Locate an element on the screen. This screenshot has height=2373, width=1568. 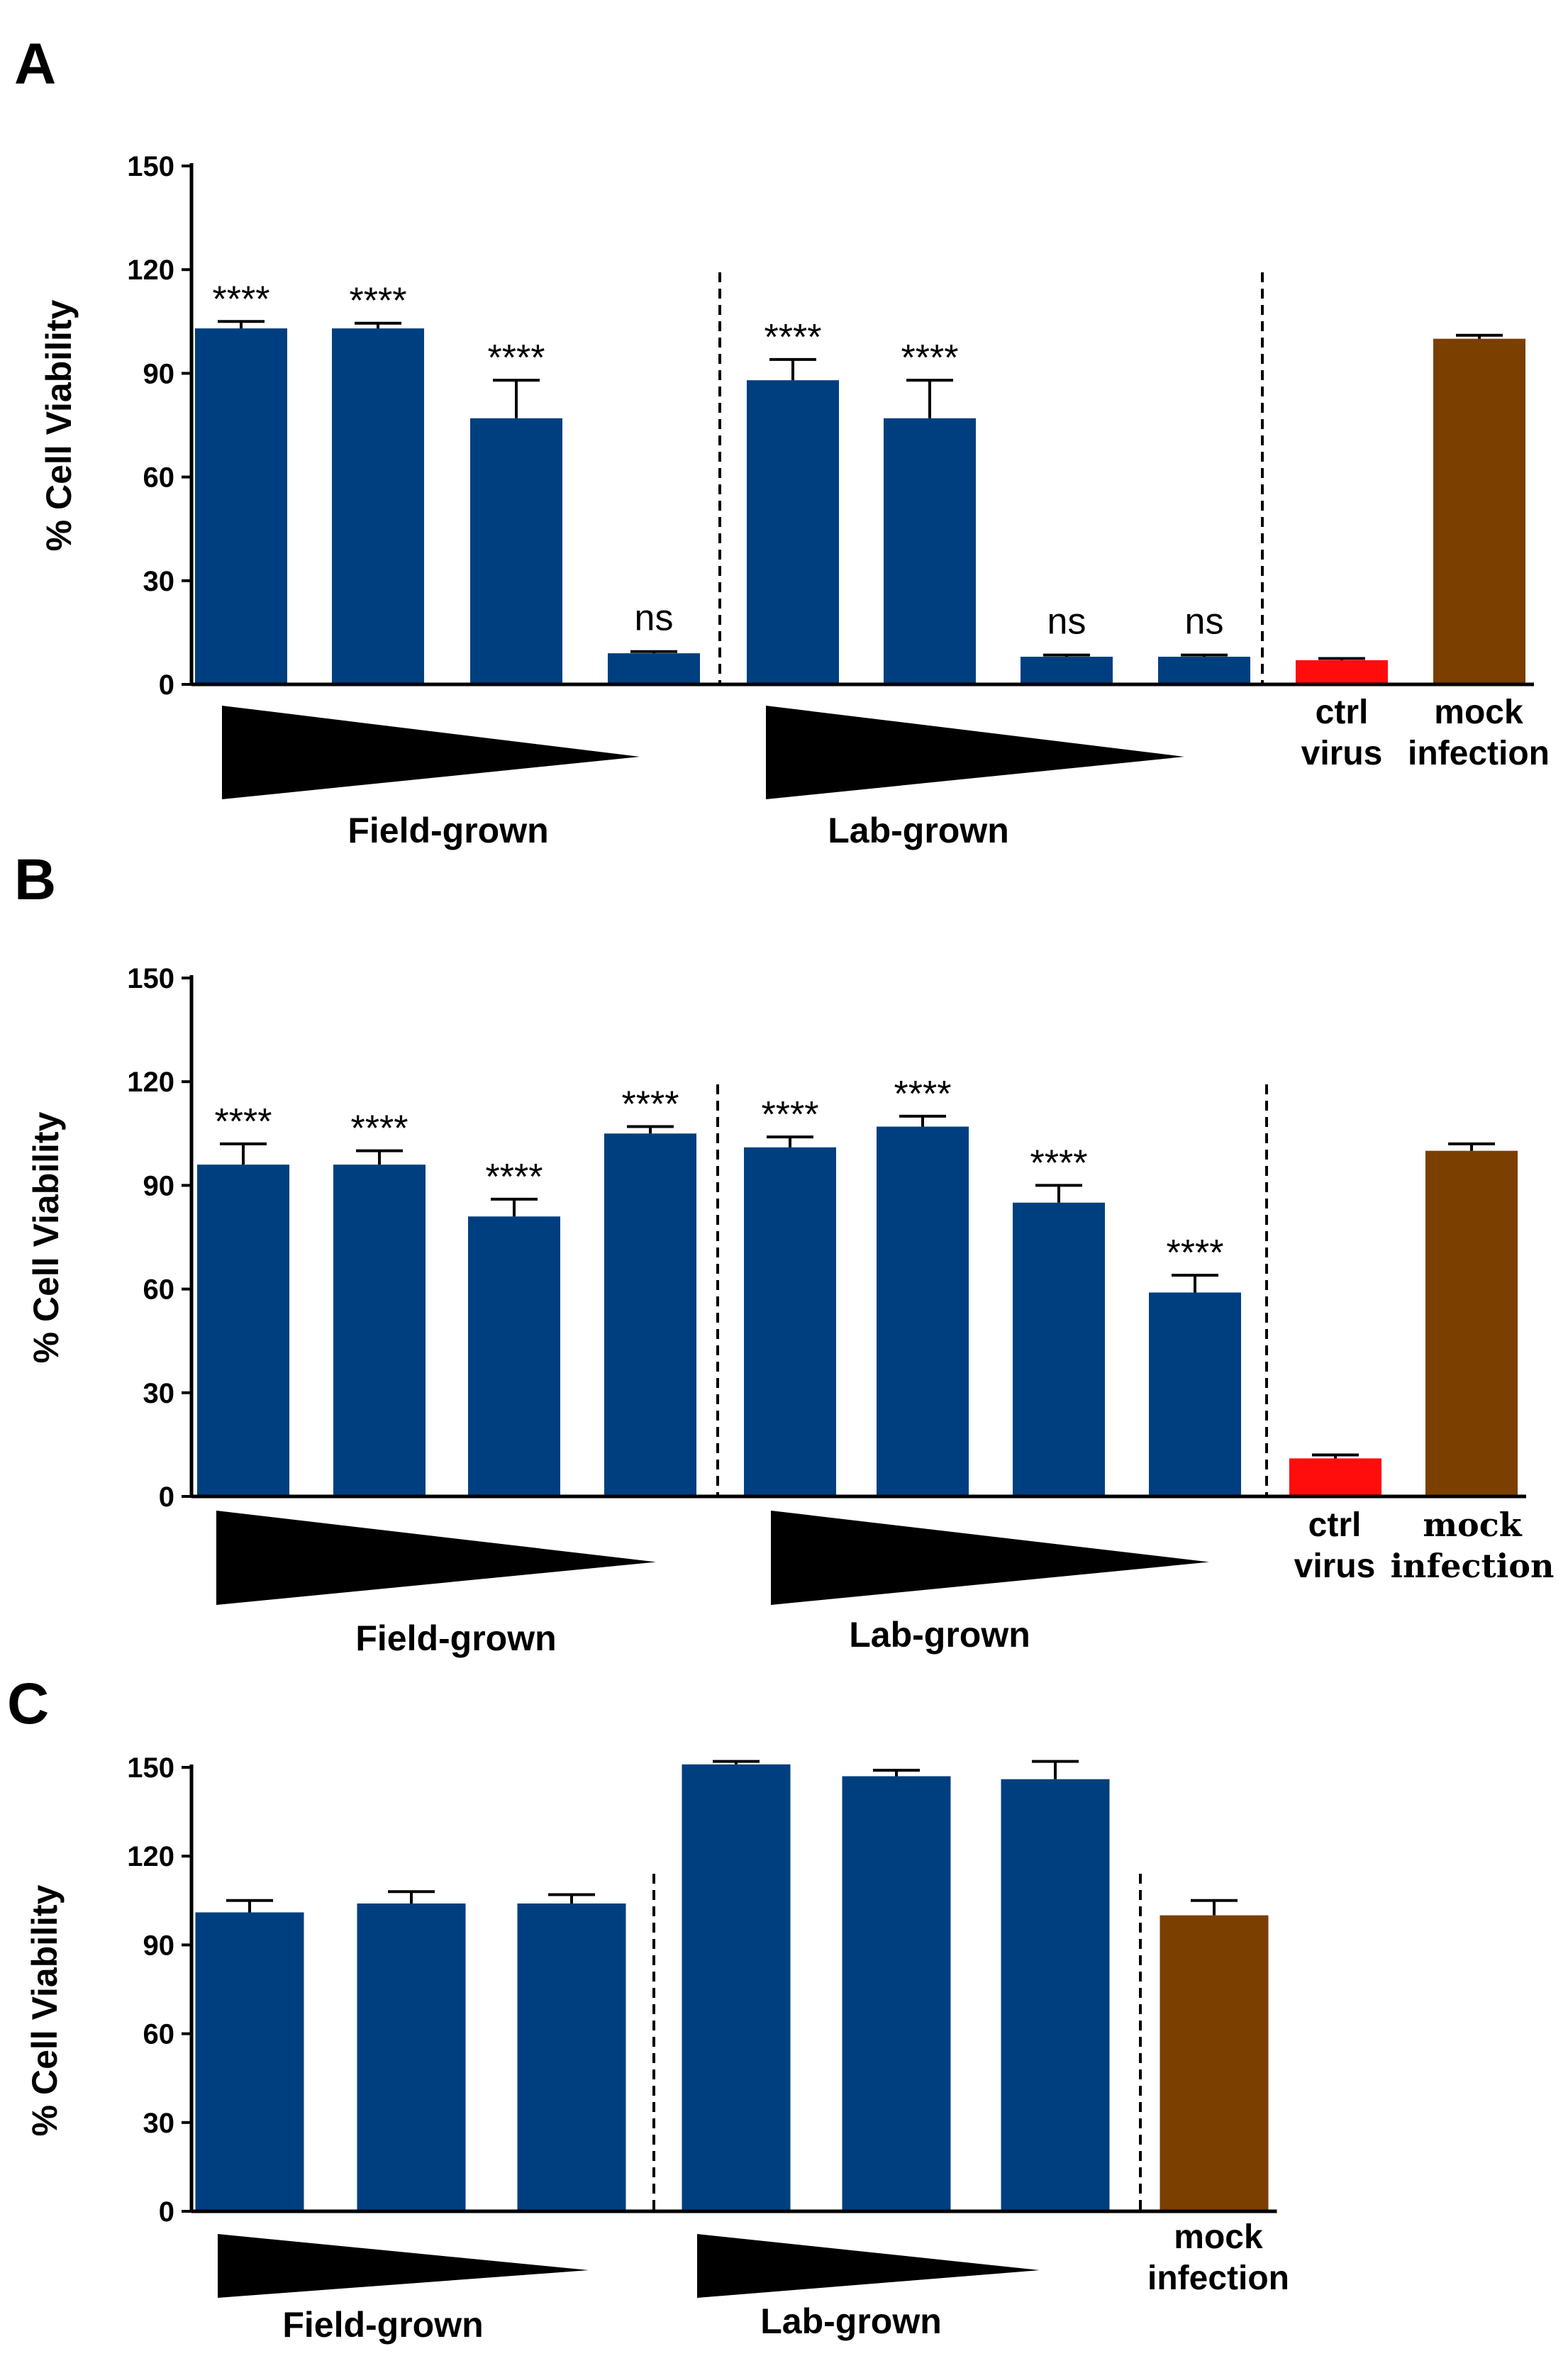
panel-letter: A is located at coordinates (35, 64).